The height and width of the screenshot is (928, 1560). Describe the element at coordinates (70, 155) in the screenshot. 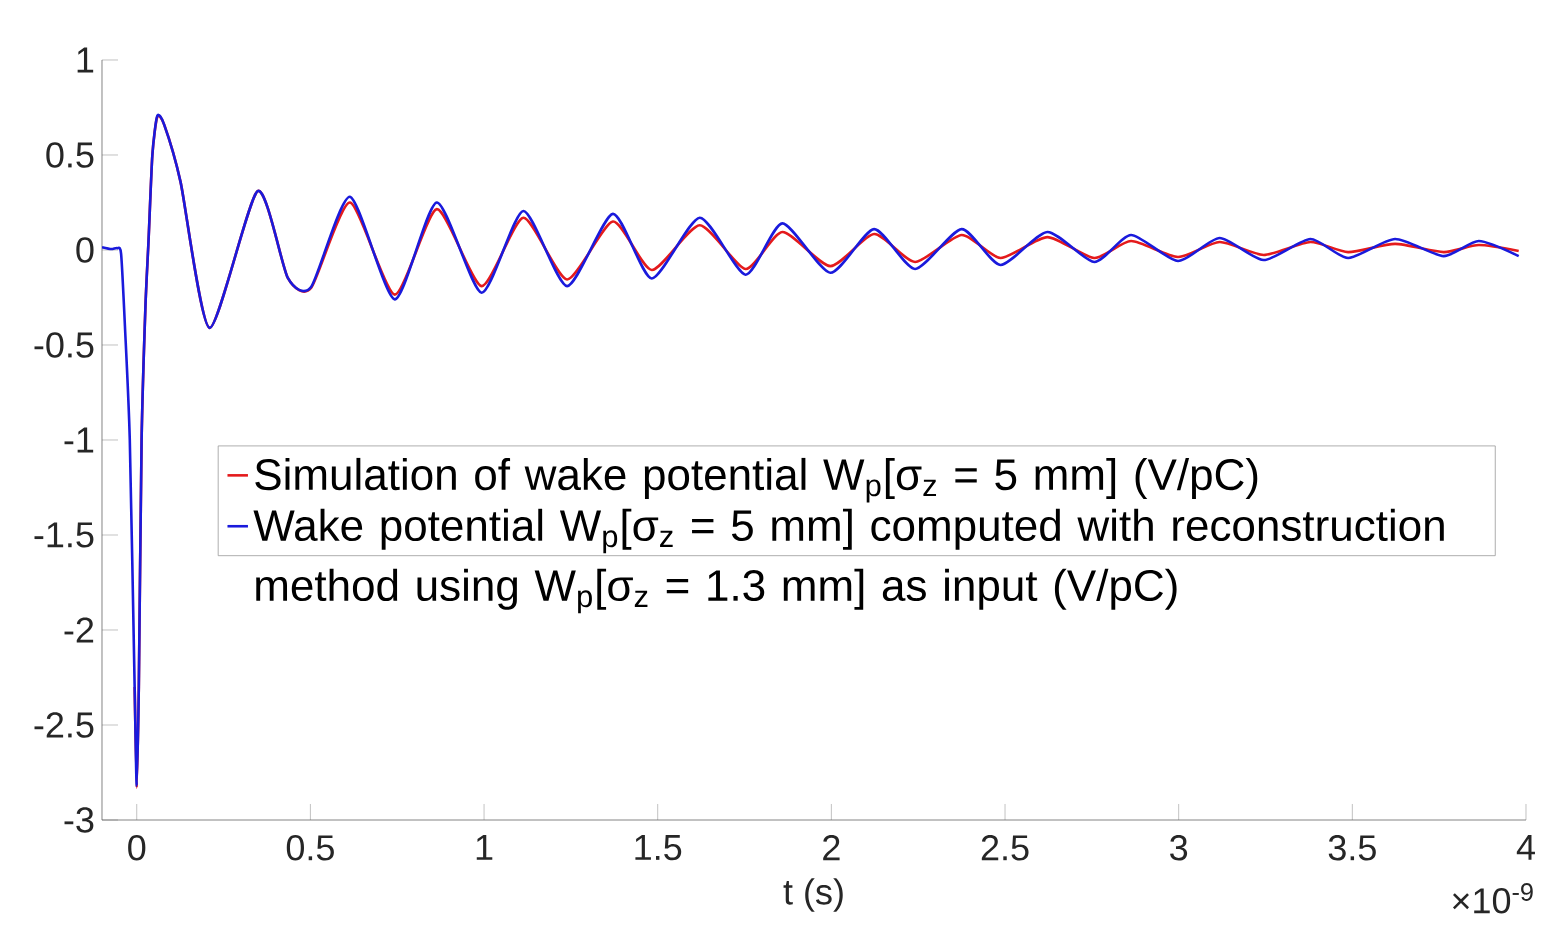

I see `y-tick-label: 0.5` at that location.